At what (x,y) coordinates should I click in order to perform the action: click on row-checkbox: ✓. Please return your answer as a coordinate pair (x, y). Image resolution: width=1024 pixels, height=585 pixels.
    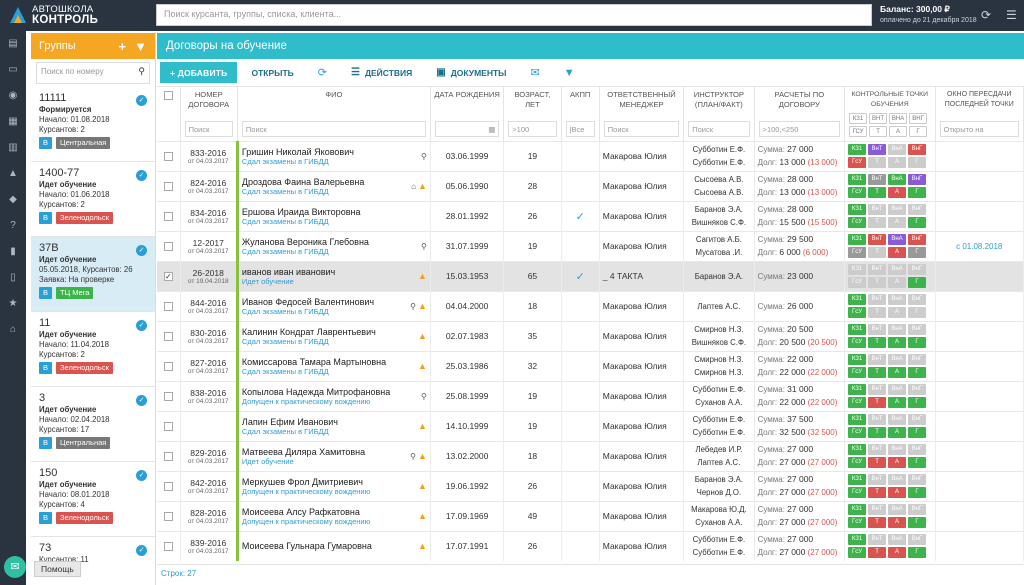
    Looking at the image, I should click on (168, 277).